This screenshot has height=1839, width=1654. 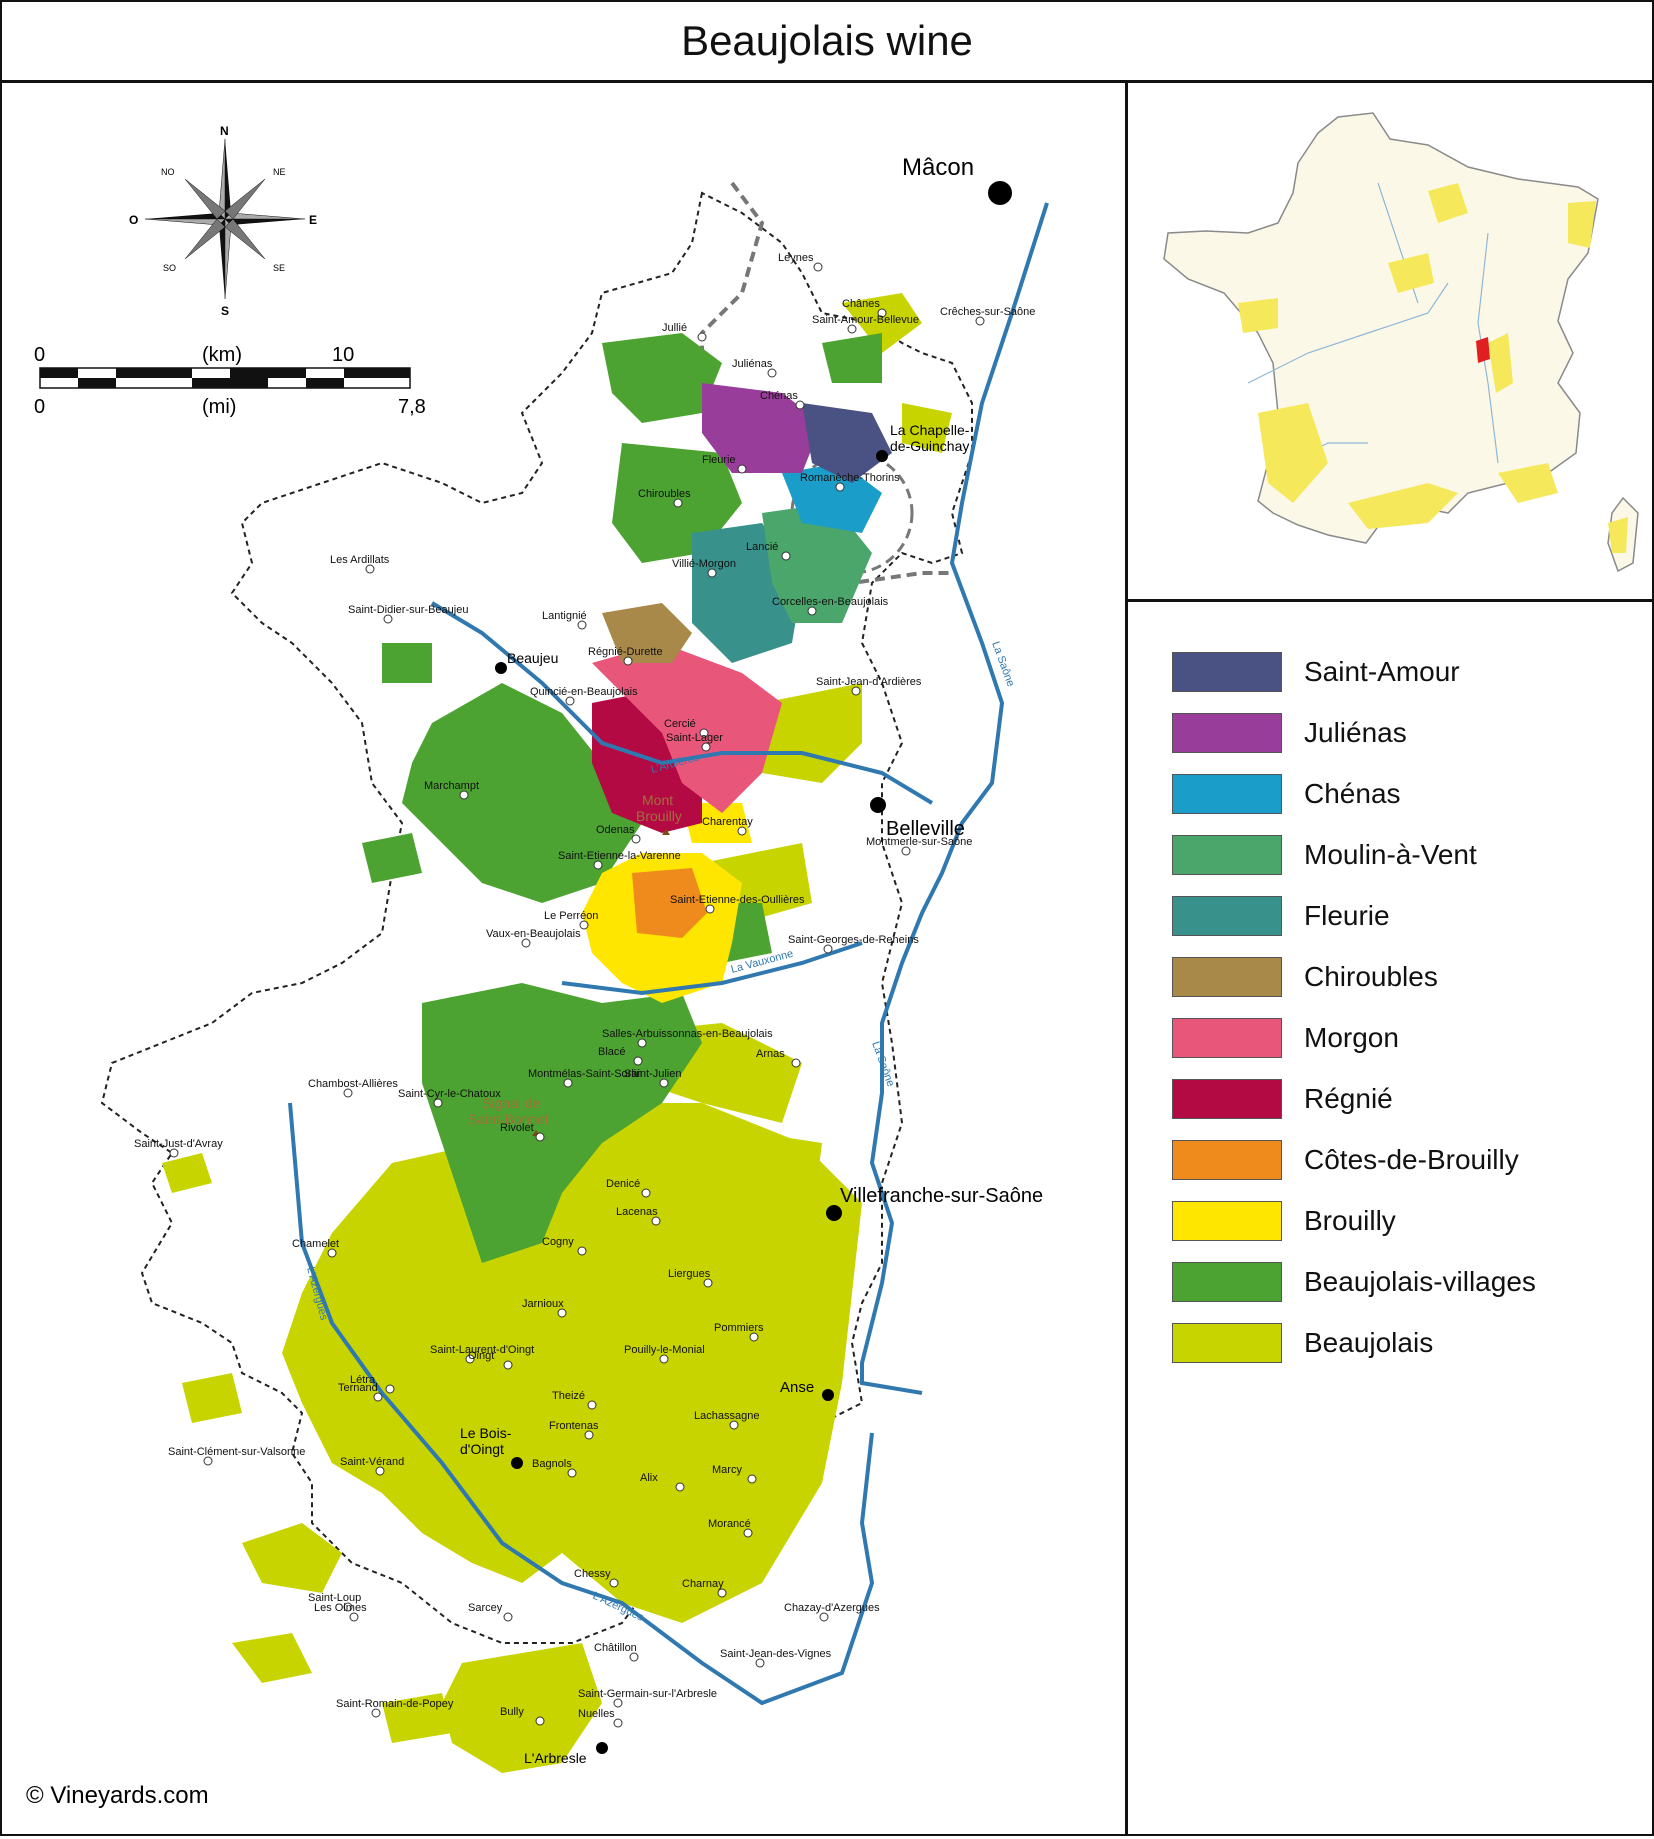 I want to click on village: Saint-Laurent-d'Oingt, so click(x=482, y=1354).